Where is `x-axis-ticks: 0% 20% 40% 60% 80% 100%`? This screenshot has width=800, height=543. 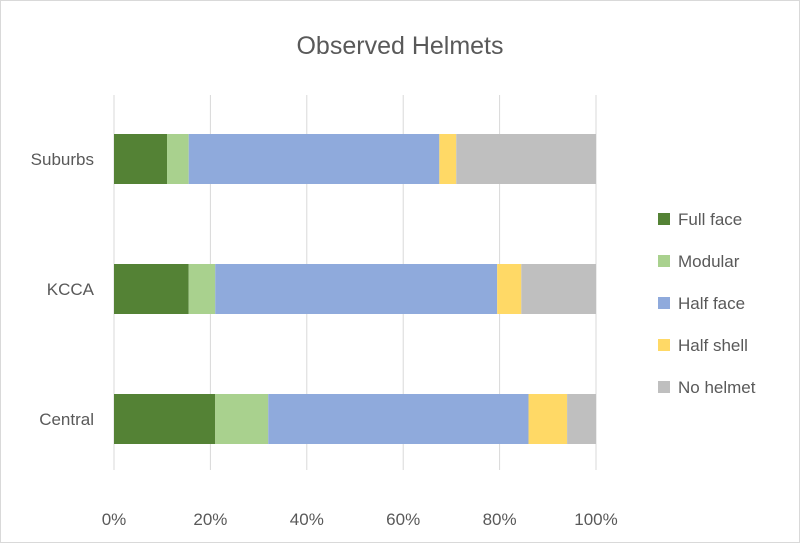
x-axis-ticks: 0% 20% 40% 60% 80% 100% is located at coordinates (360, 519).